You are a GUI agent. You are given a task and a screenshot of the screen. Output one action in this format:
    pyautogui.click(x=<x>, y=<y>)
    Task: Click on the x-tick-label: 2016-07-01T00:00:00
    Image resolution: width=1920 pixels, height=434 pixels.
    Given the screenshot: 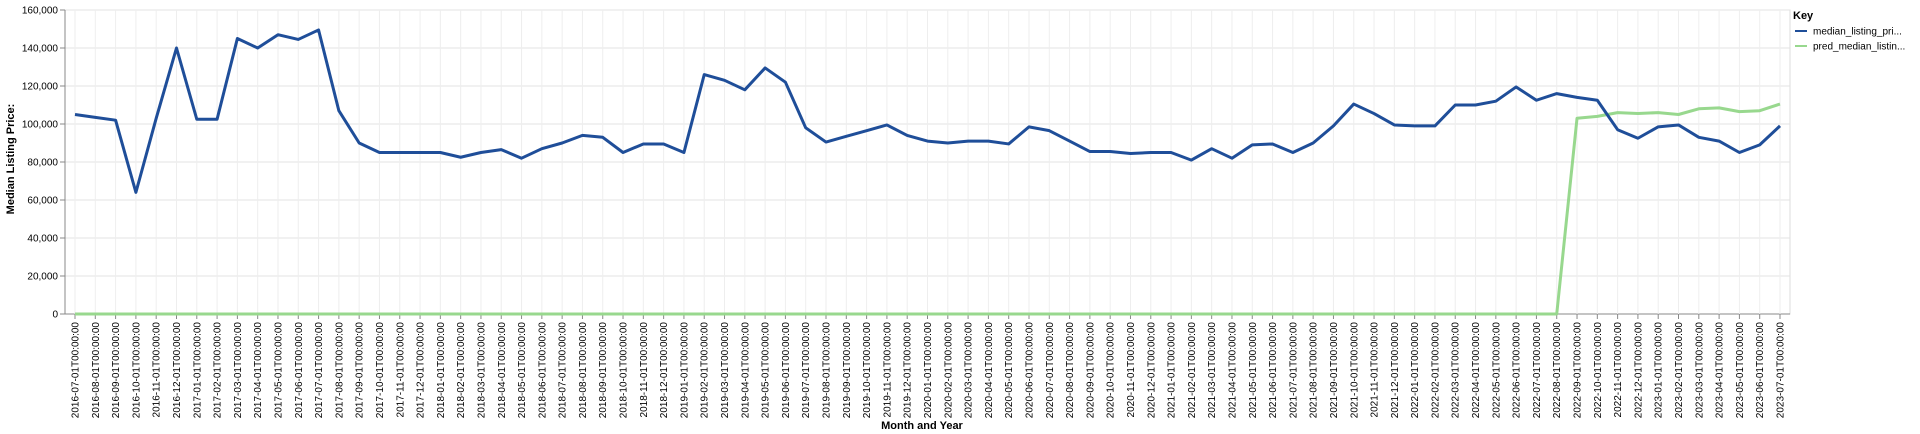 What is the action you would take?
    pyautogui.click(x=76, y=370)
    